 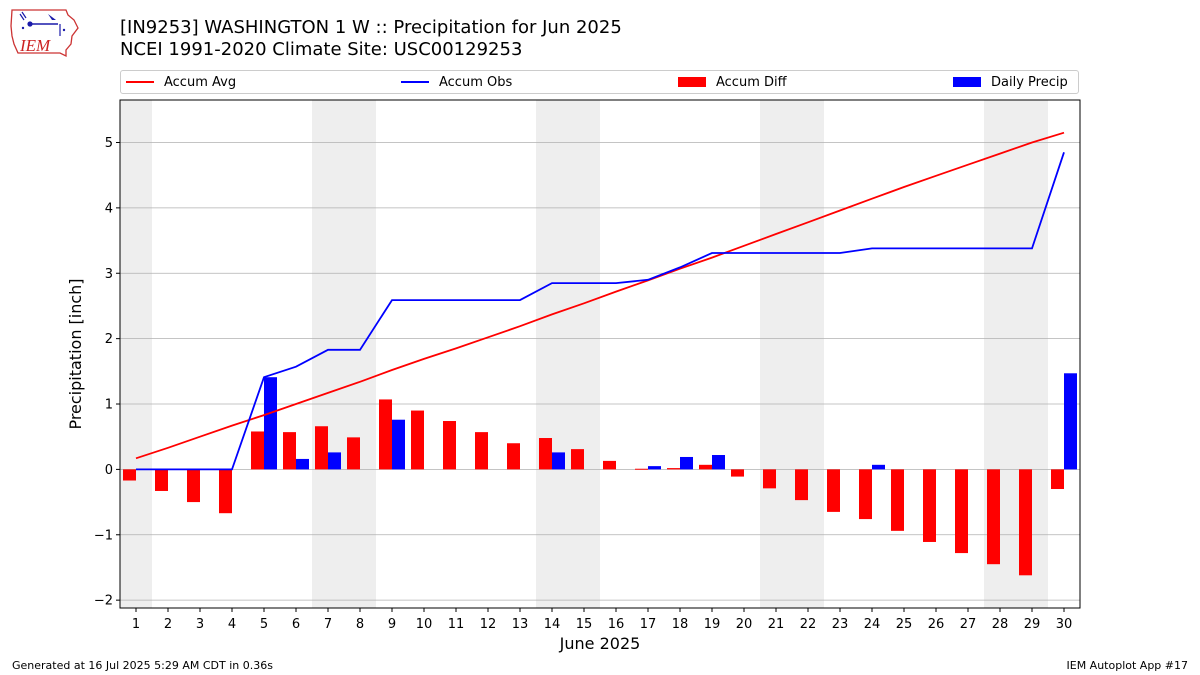 What do you see at coordinates (584, 624) in the screenshot?
I see `x-tick-label: 15` at bounding box center [584, 624].